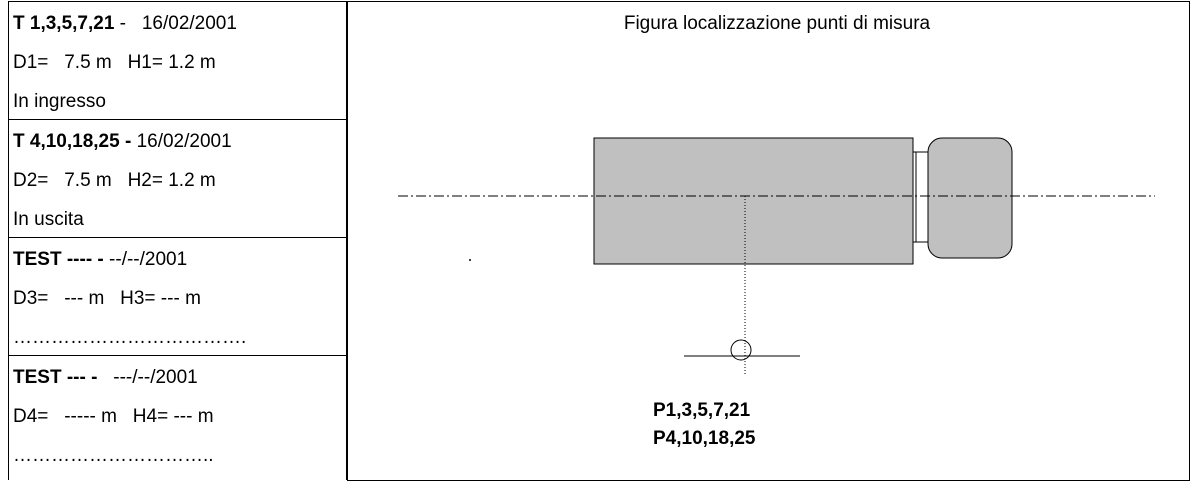 Image resolution: width=1199 pixels, height=481 pixels. Describe the element at coordinates (704, 438) in the screenshot. I see `point-label: P4,10,18,25` at that location.